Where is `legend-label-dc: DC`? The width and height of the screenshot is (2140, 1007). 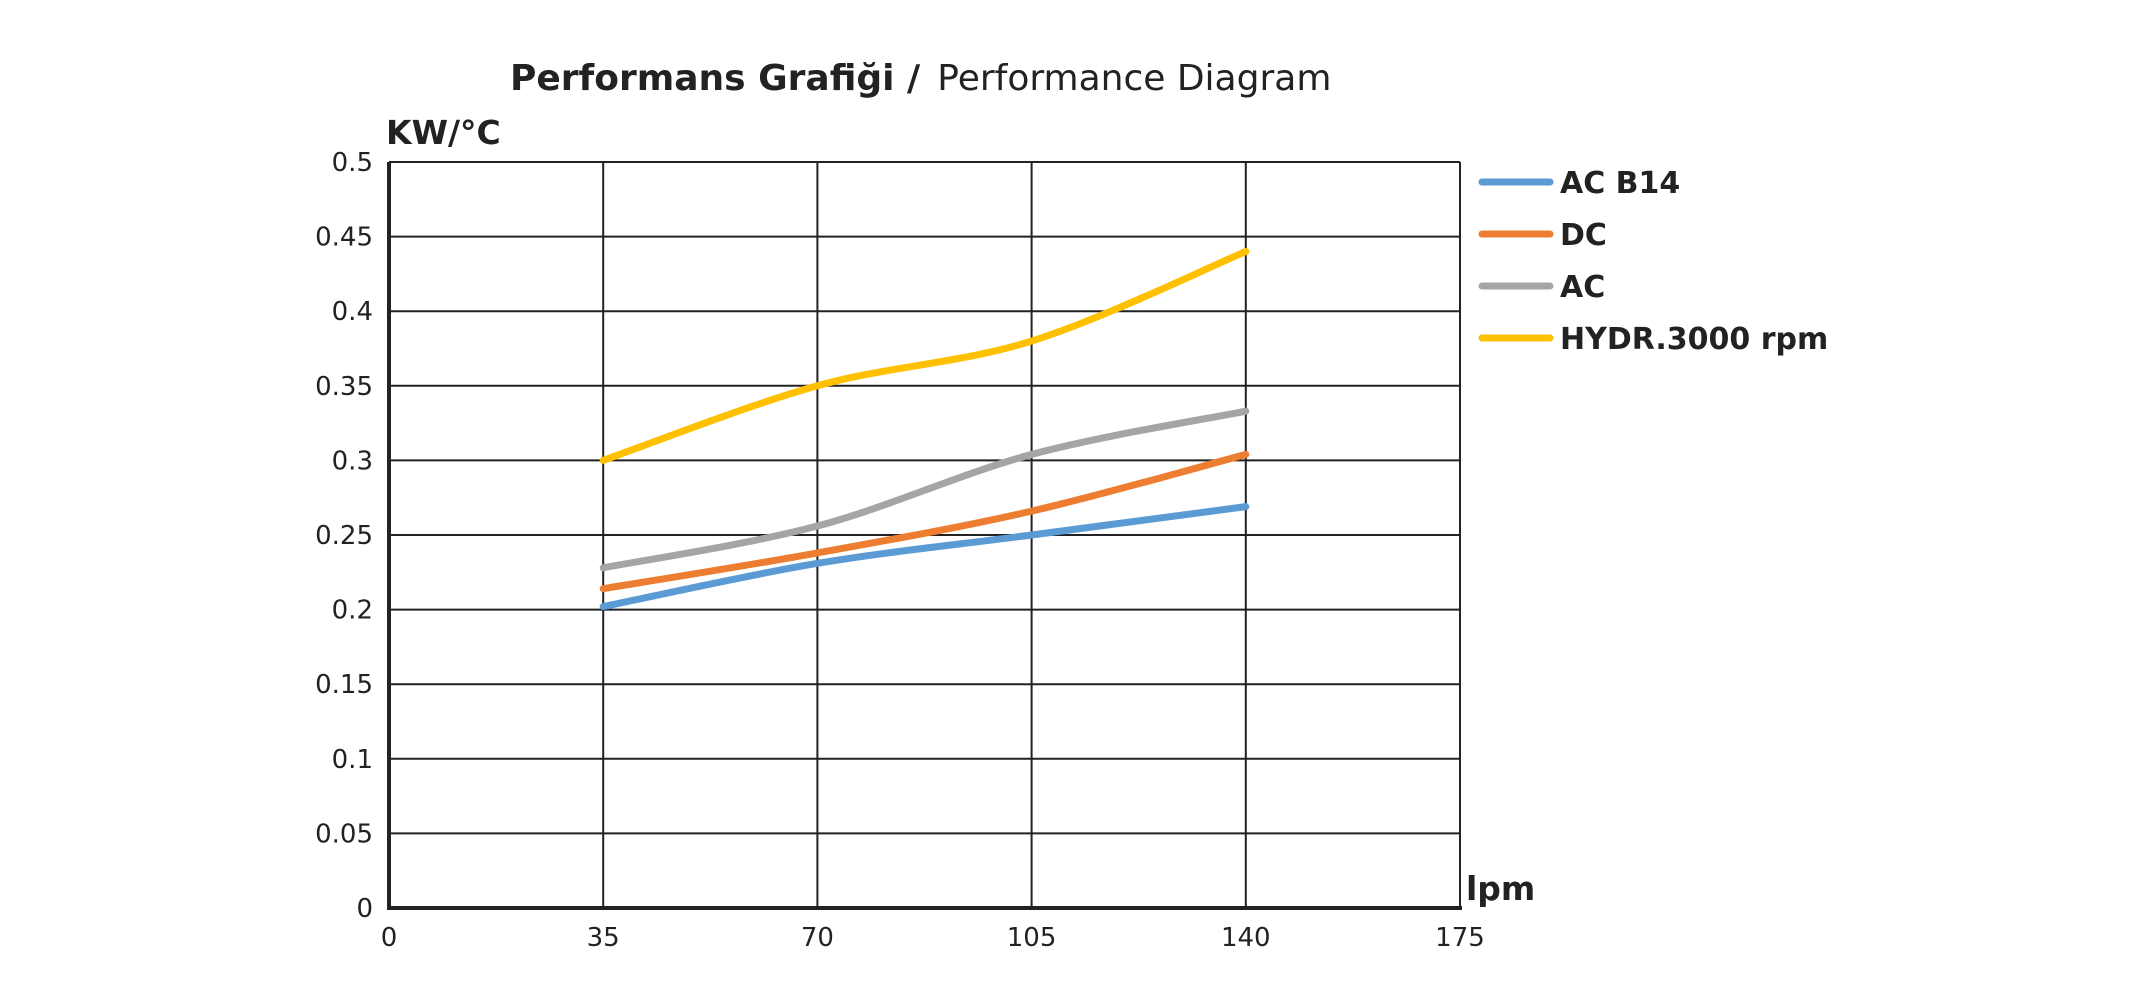
legend-label-dc: DC is located at coordinates (1583, 235).